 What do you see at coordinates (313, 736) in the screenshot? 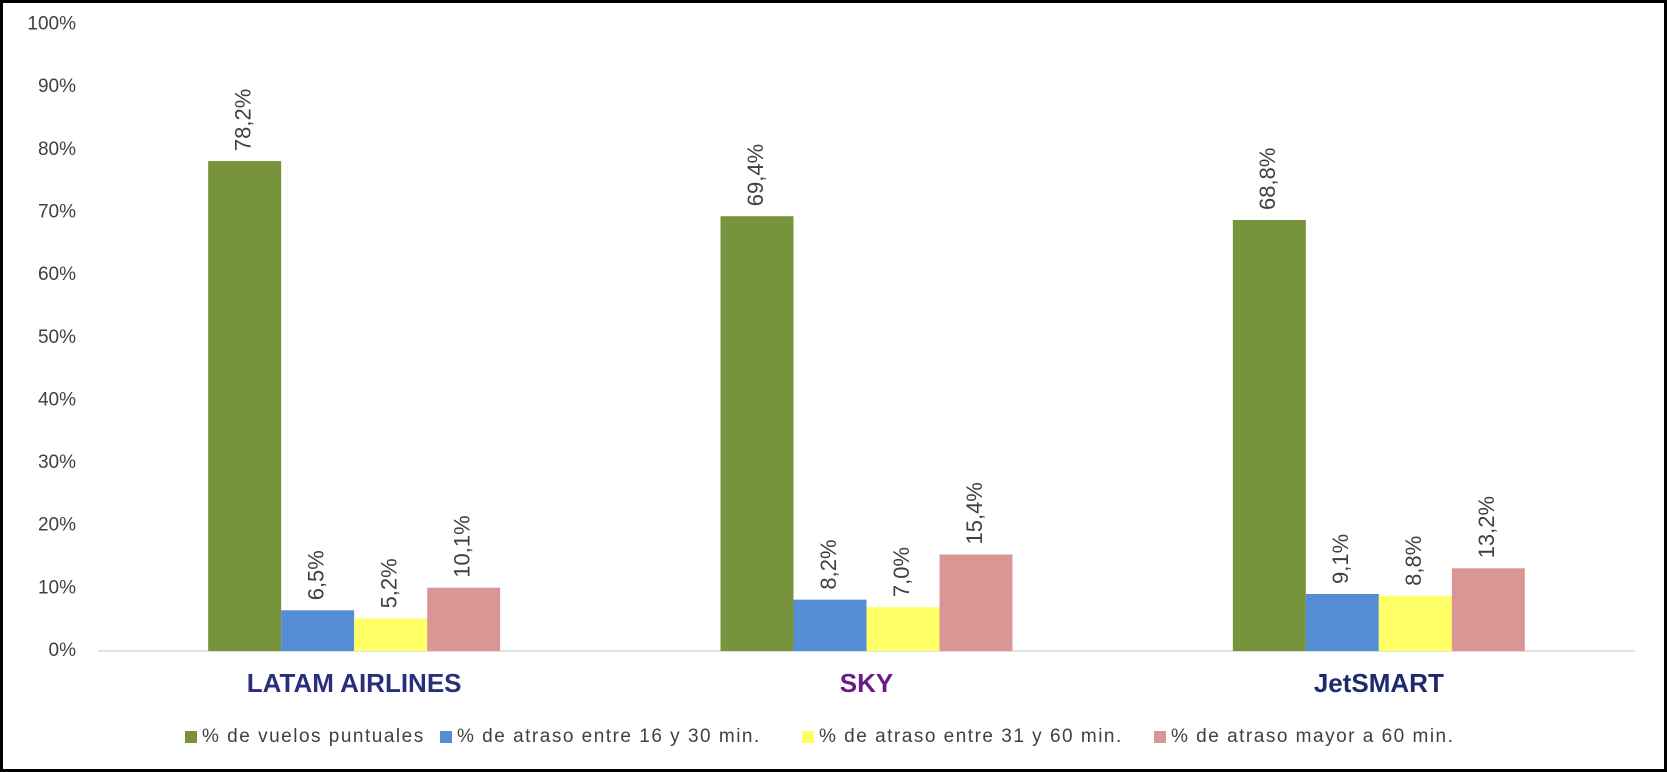
I see `legend-label: % de vuelos puntuales` at bounding box center [313, 736].